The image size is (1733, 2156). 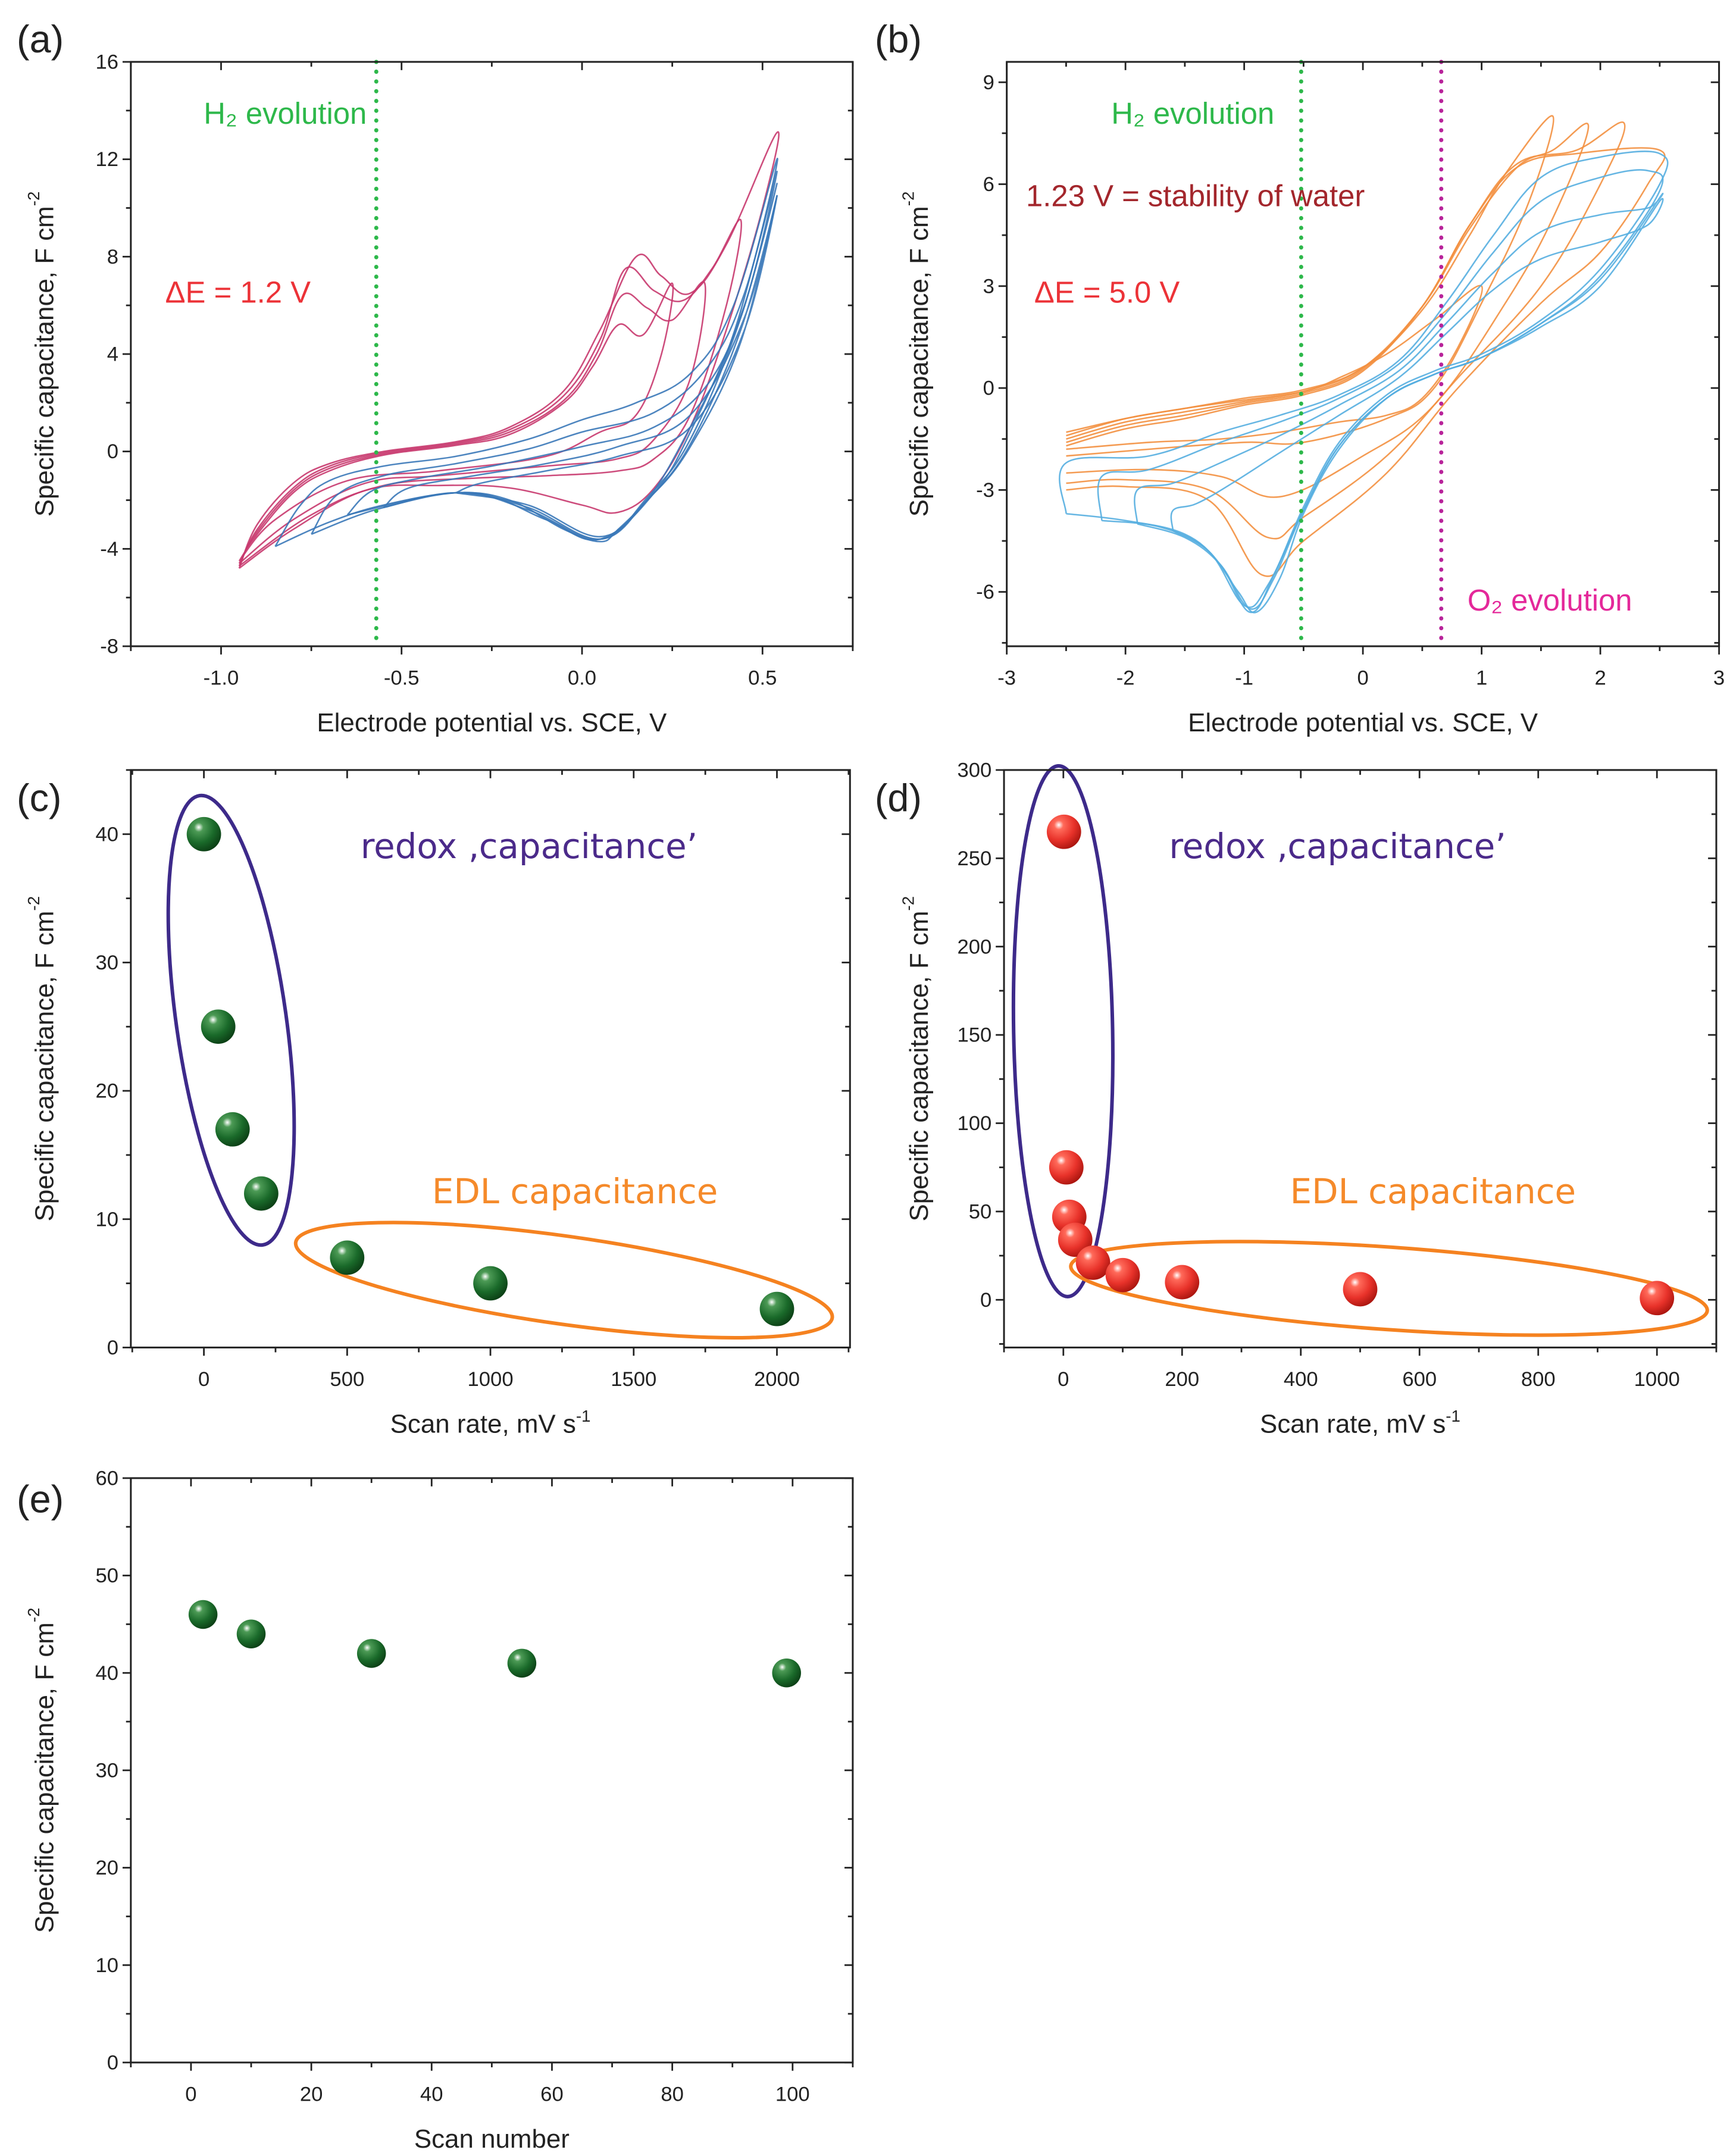 What do you see at coordinates (285, 113) in the screenshot?
I see `annotation: H₂ evolution` at bounding box center [285, 113].